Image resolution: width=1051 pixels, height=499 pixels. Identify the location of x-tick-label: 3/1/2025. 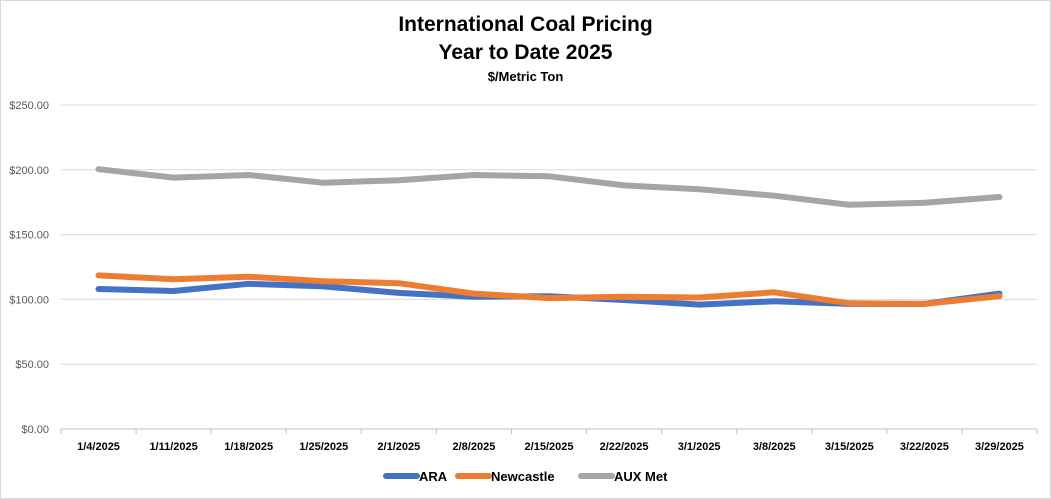
(699, 447).